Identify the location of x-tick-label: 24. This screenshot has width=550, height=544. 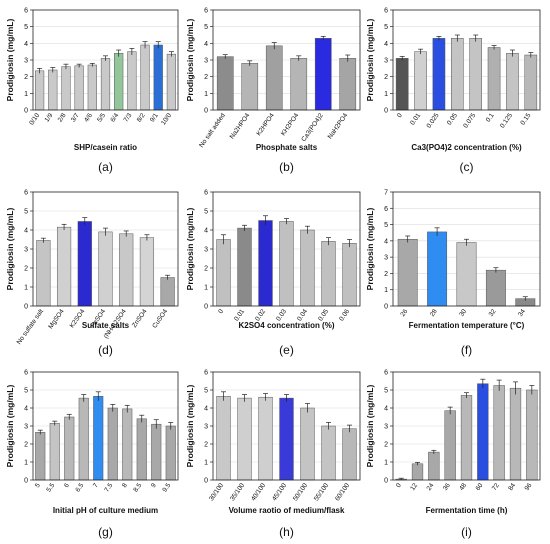
(431, 487).